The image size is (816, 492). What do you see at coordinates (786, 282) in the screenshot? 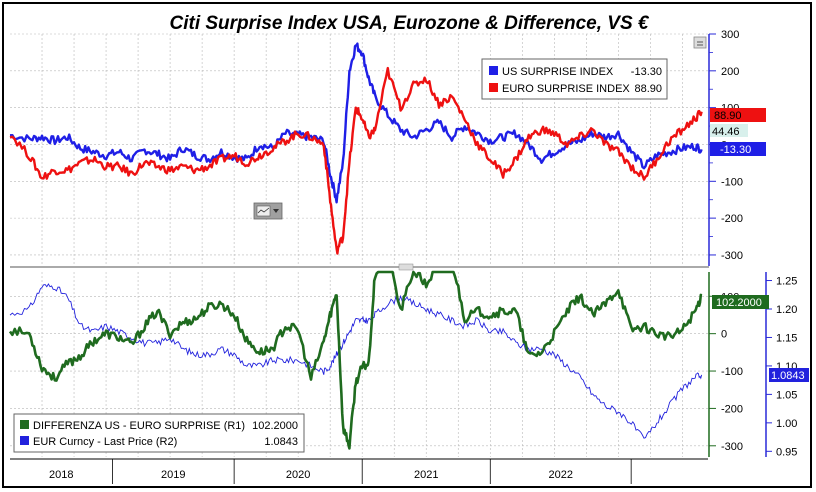
I see `r2-axis-tick-label: 1.25` at bounding box center [786, 282].